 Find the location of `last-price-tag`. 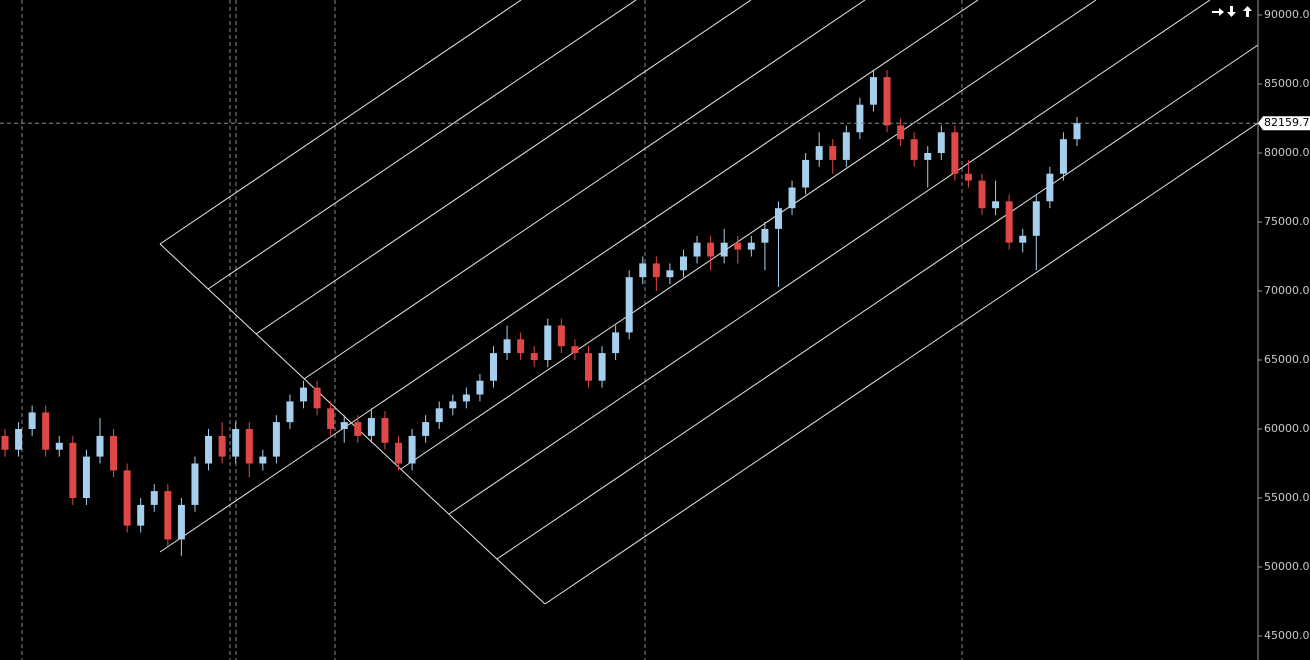

last-price-tag is located at coordinates (1284, 123).